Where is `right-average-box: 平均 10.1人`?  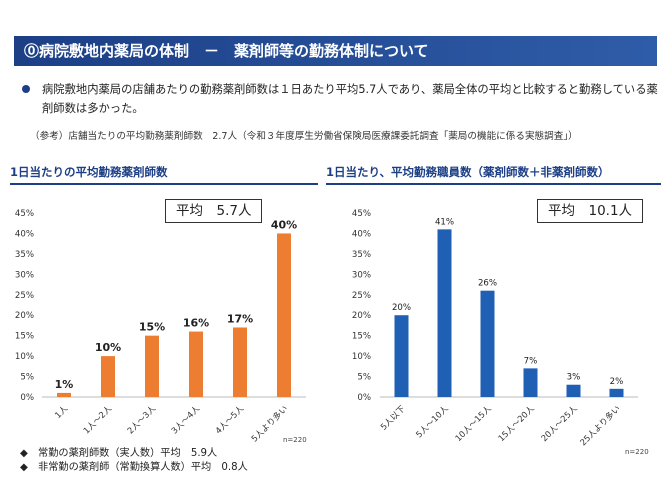 right-average-box: 平均 10.1人 is located at coordinates (590, 211).